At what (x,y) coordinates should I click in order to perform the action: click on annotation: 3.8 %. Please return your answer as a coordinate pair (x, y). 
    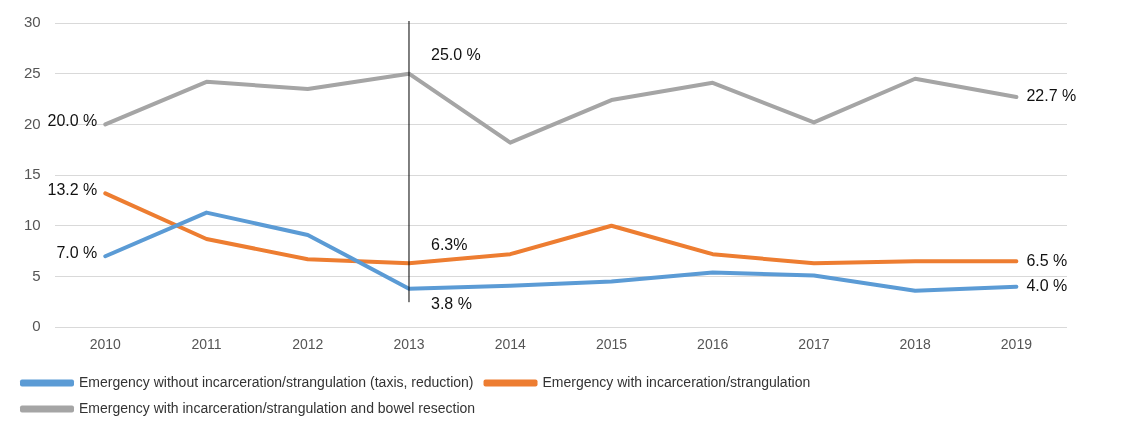
    Looking at the image, I should click on (451, 304).